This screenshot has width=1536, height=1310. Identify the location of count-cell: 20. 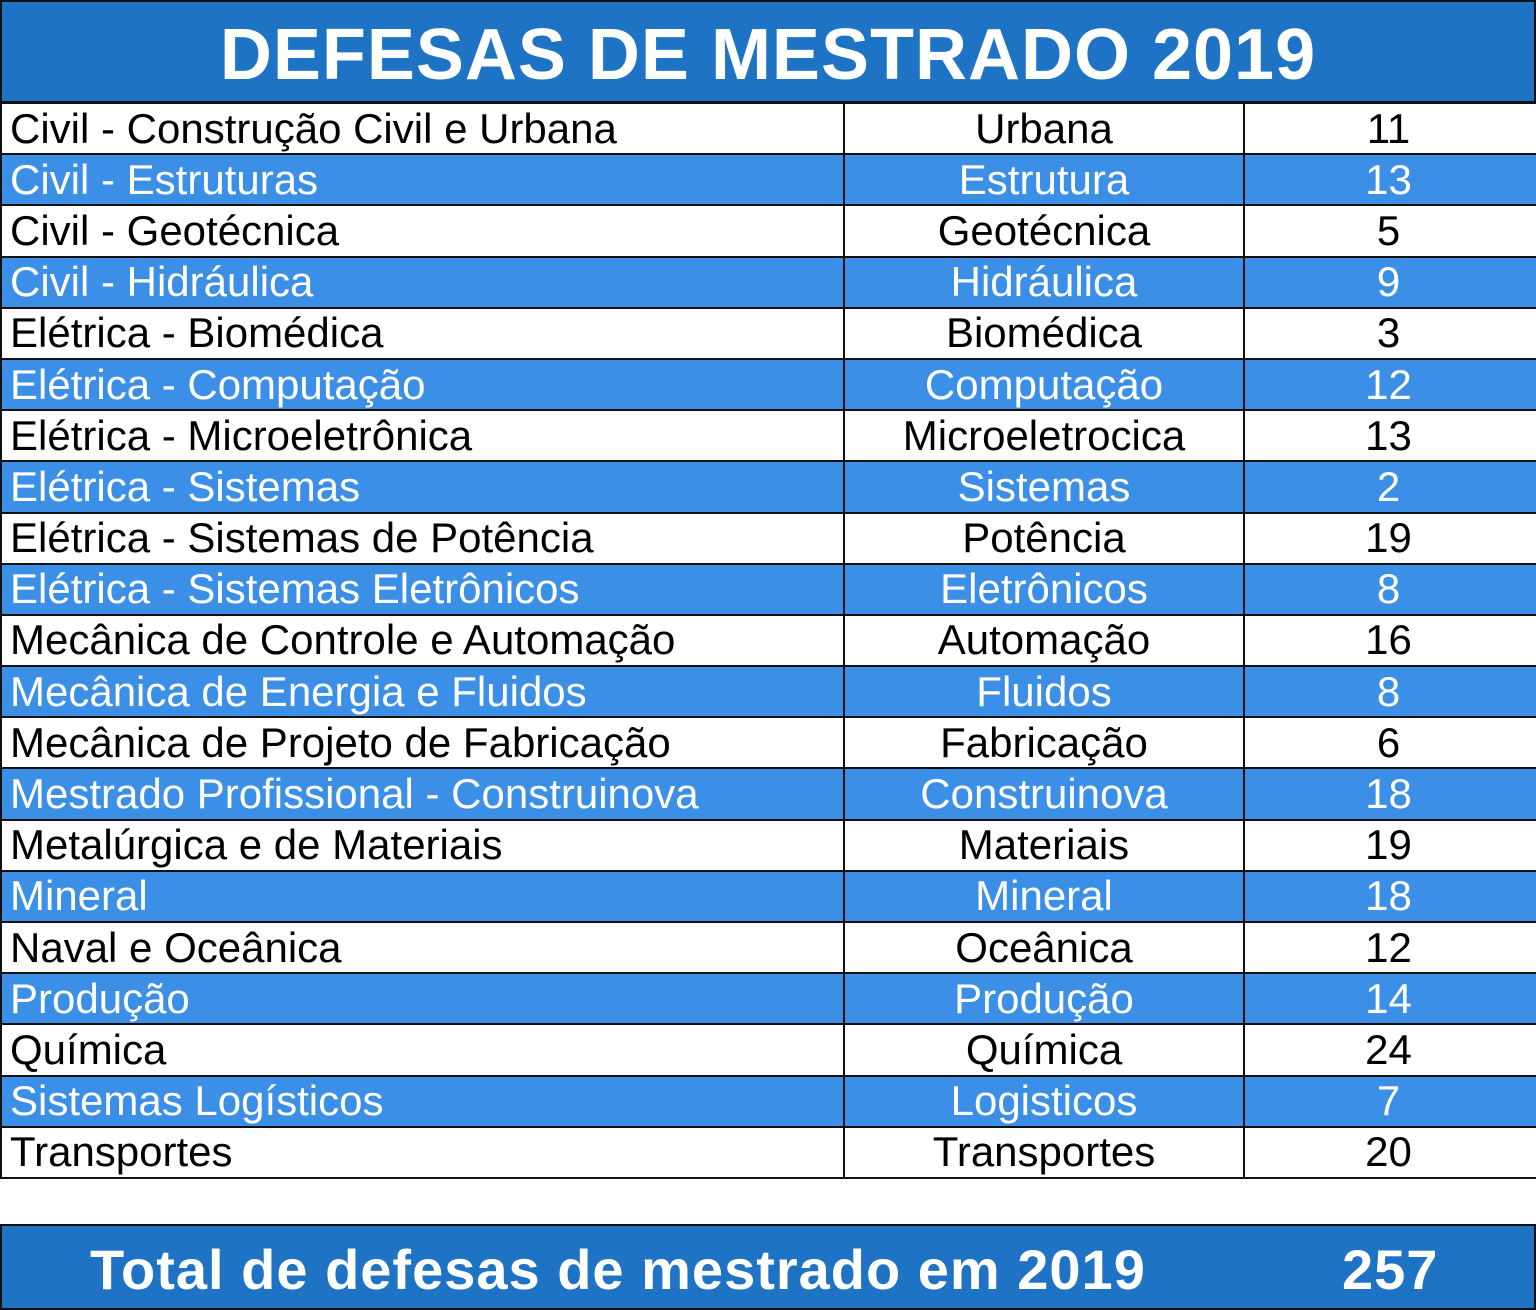
(1389, 1152).